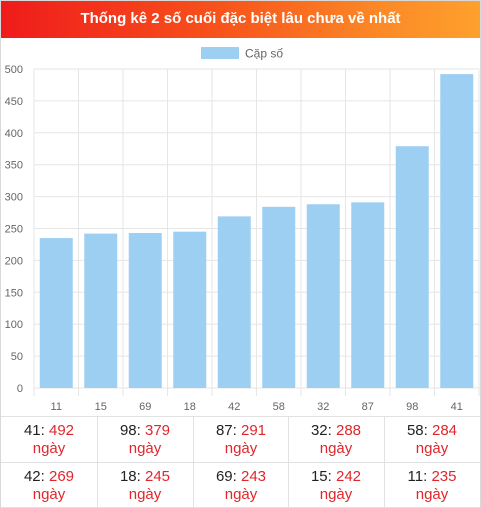 The height and width of the screenshot is (508, 481). I want to click on stat-number: 98:, so click(132, 430).